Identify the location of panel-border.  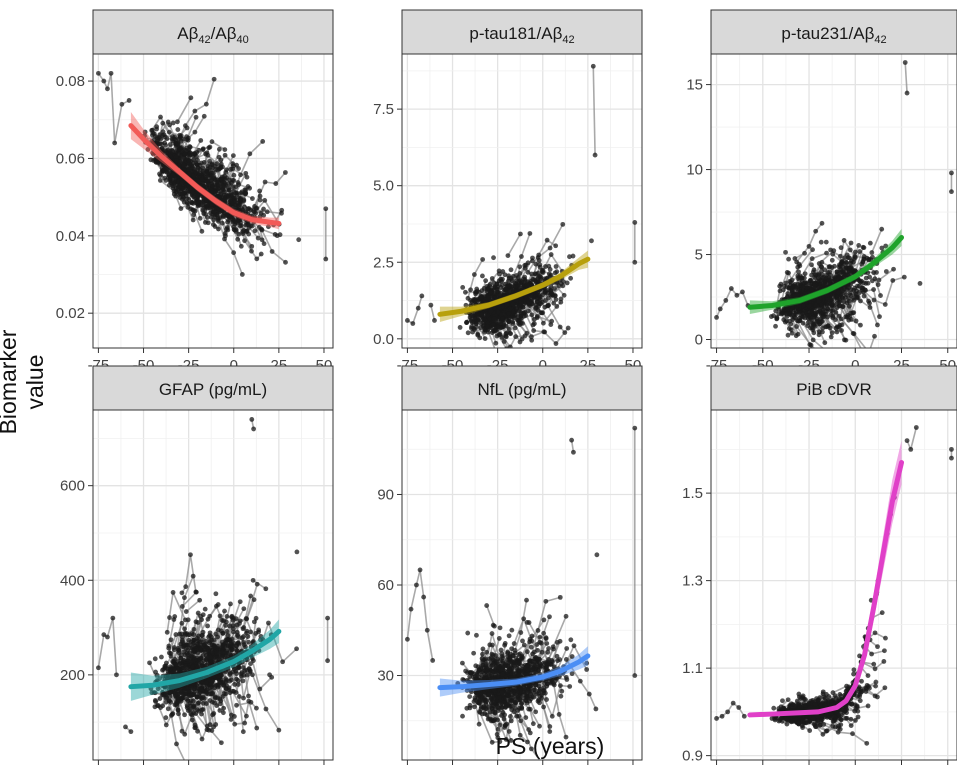
(522, 201).